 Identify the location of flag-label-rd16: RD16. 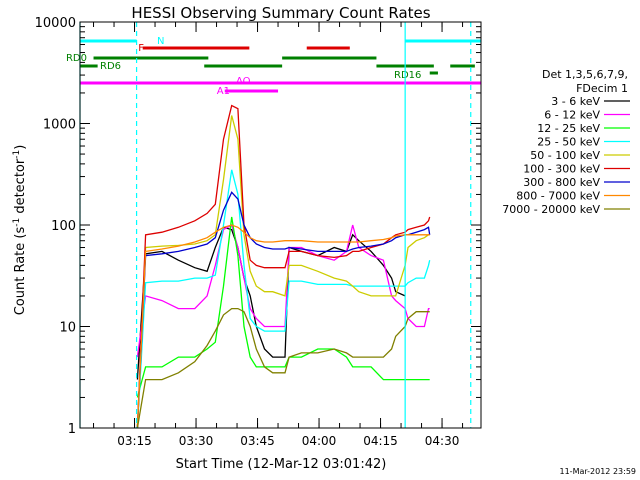
(407, 75).